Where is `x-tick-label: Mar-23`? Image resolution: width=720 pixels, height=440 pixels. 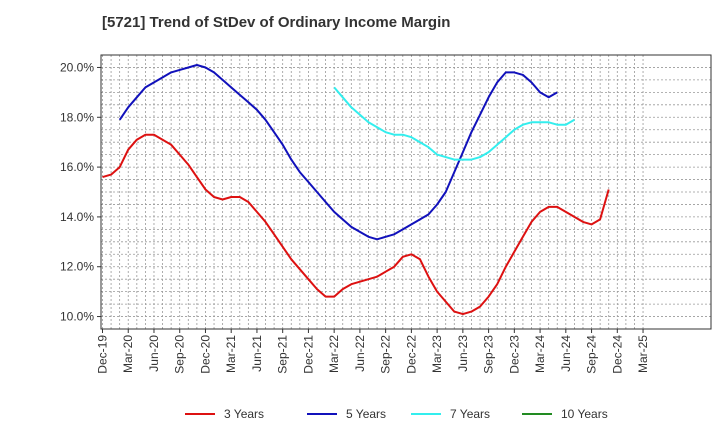
x-tick-label: Mar-23 is located at coordinates (437, 354).